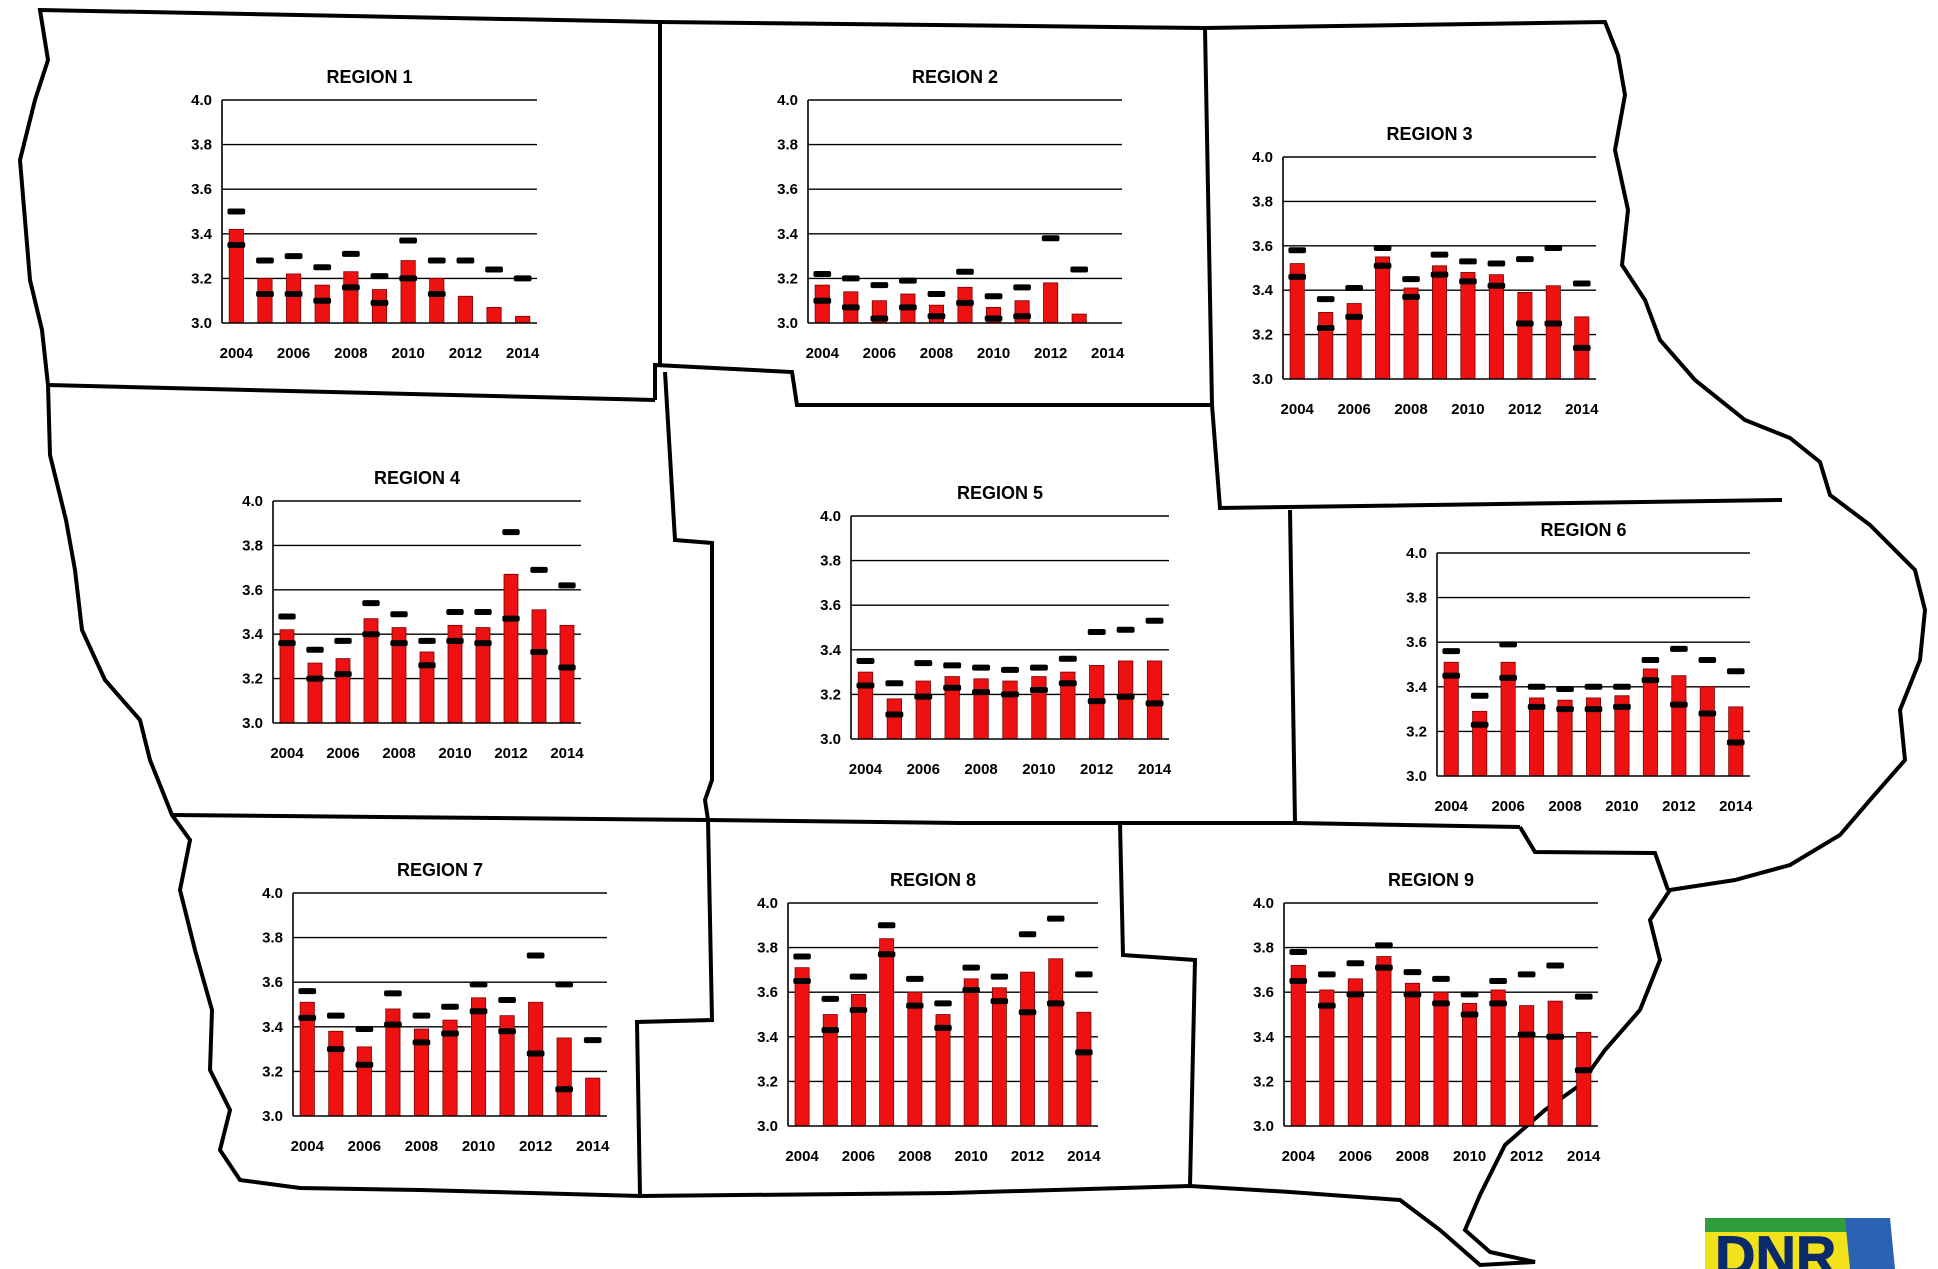  What do you see at coordinates (933, 880) in the screenshot?
I see `chart-title: REGION 8` at bounding box center [933, 880].